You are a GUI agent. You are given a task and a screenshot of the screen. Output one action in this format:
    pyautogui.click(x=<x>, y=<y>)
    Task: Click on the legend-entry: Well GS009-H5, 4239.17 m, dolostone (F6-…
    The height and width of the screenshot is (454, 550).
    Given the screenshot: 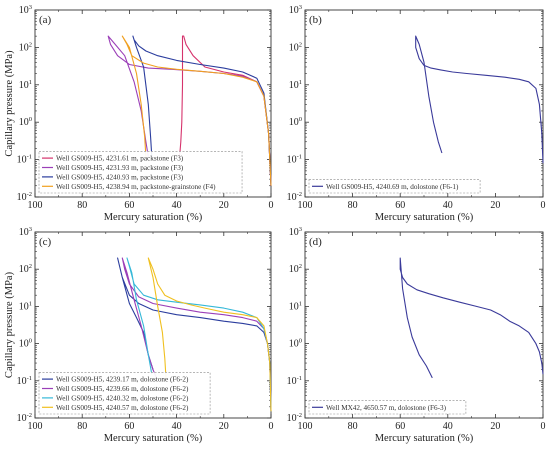 What is the action you would take?
    pyautogui.click(x=122, y=380)
    